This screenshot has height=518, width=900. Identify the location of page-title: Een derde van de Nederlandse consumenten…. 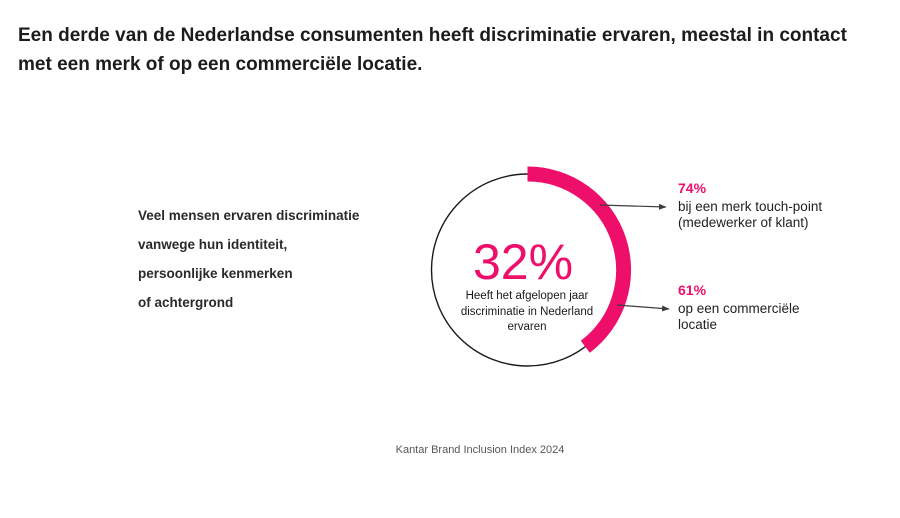
(432, 50).